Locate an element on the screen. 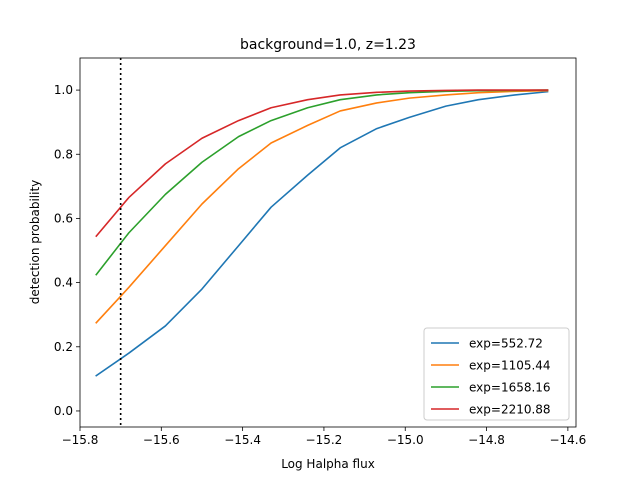  x-tick-label: −14.6 is located at coordinates (567, 440).